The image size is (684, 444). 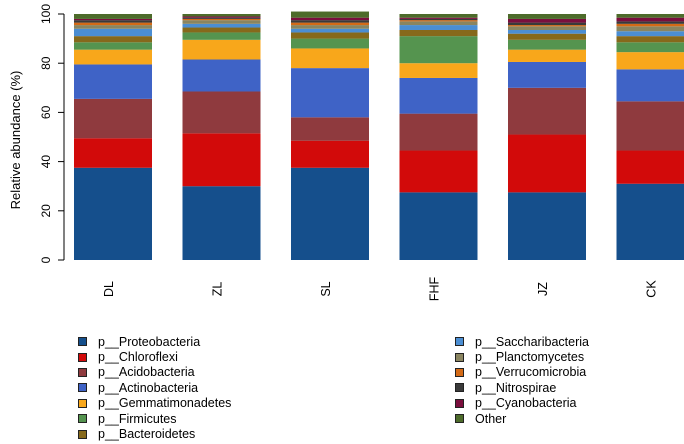 I want to click on legend-item: p__Acidobacteria, so click(x=154, y=372).